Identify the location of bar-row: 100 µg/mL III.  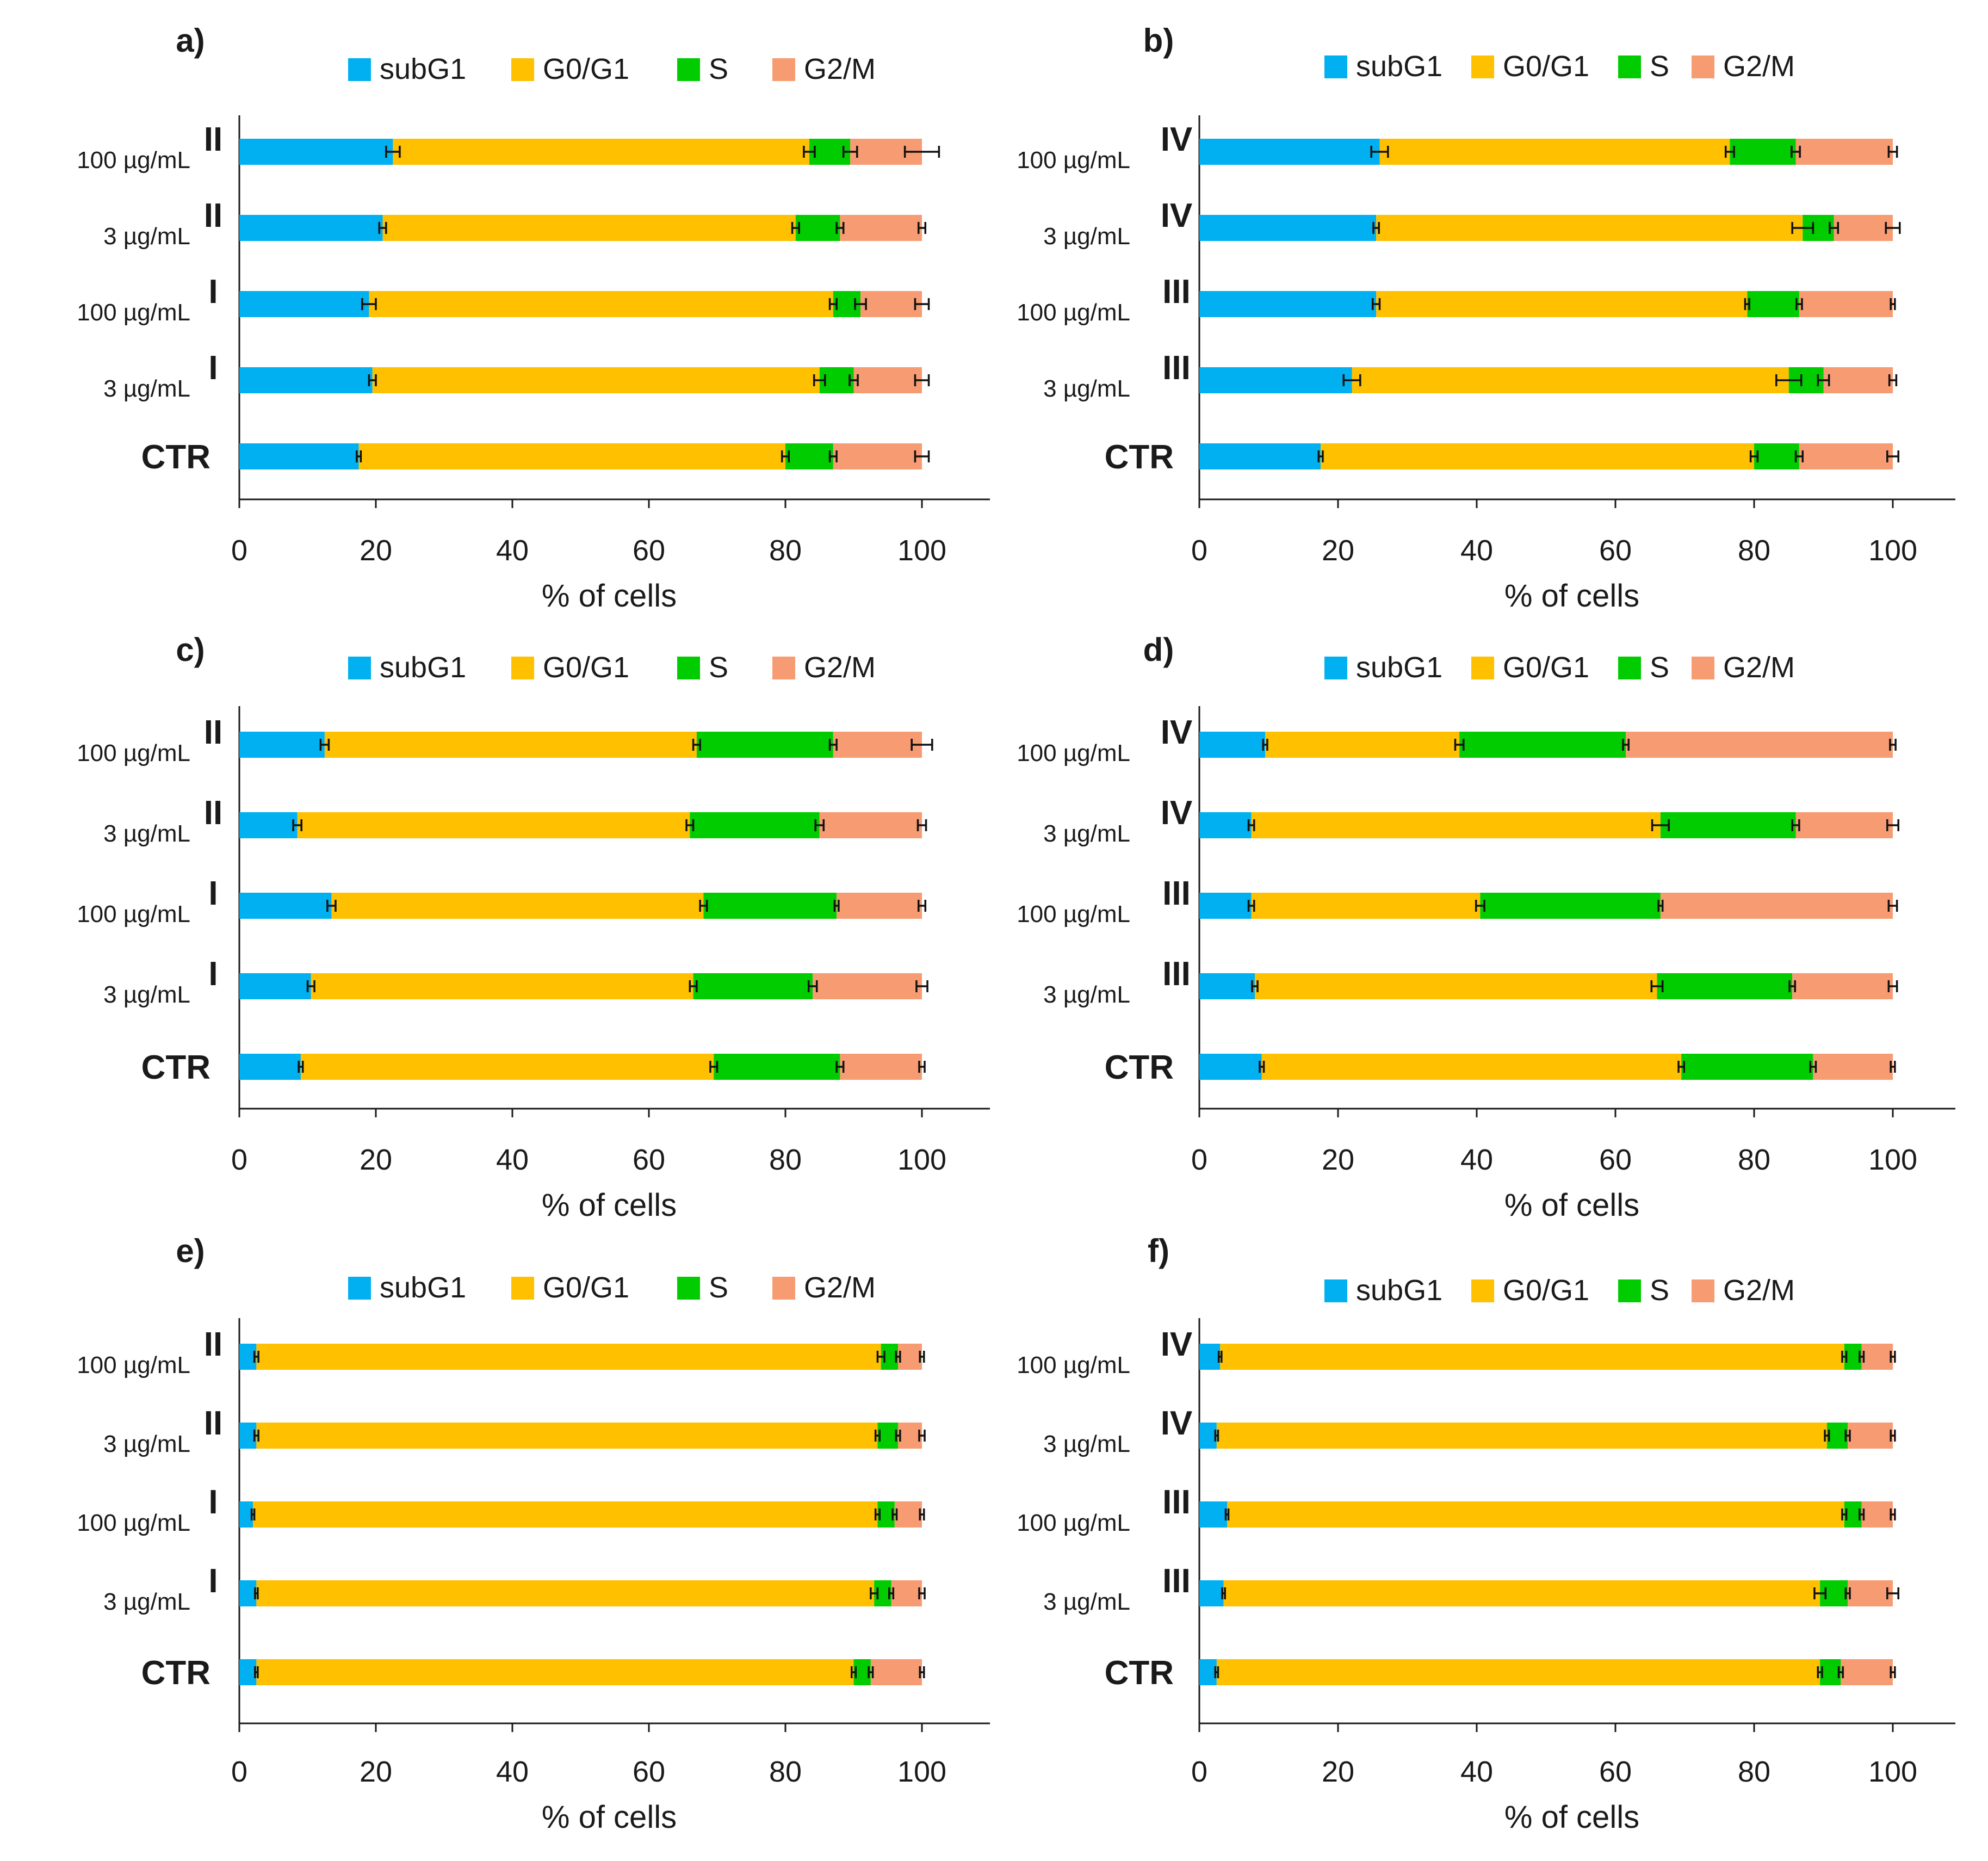
(1457, 901).